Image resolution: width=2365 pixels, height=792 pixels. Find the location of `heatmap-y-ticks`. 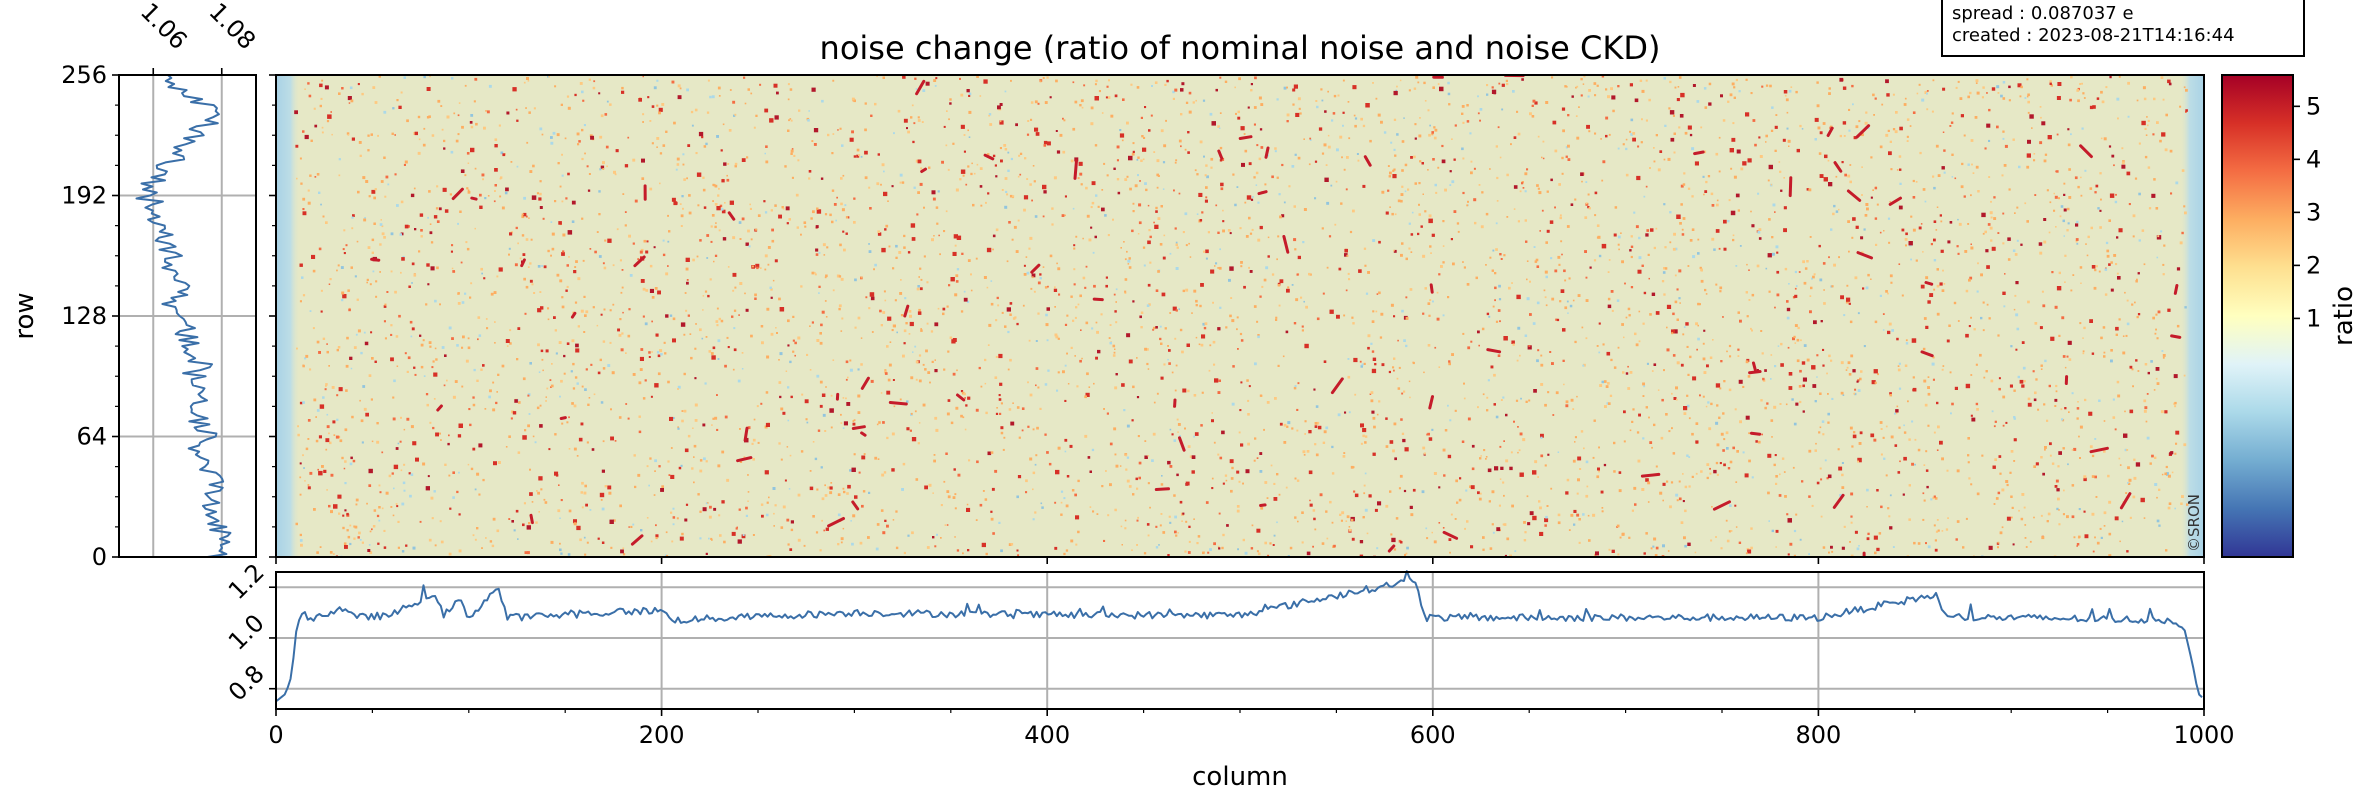

heatmap-y-ticks is located at coordinates (272, 316).